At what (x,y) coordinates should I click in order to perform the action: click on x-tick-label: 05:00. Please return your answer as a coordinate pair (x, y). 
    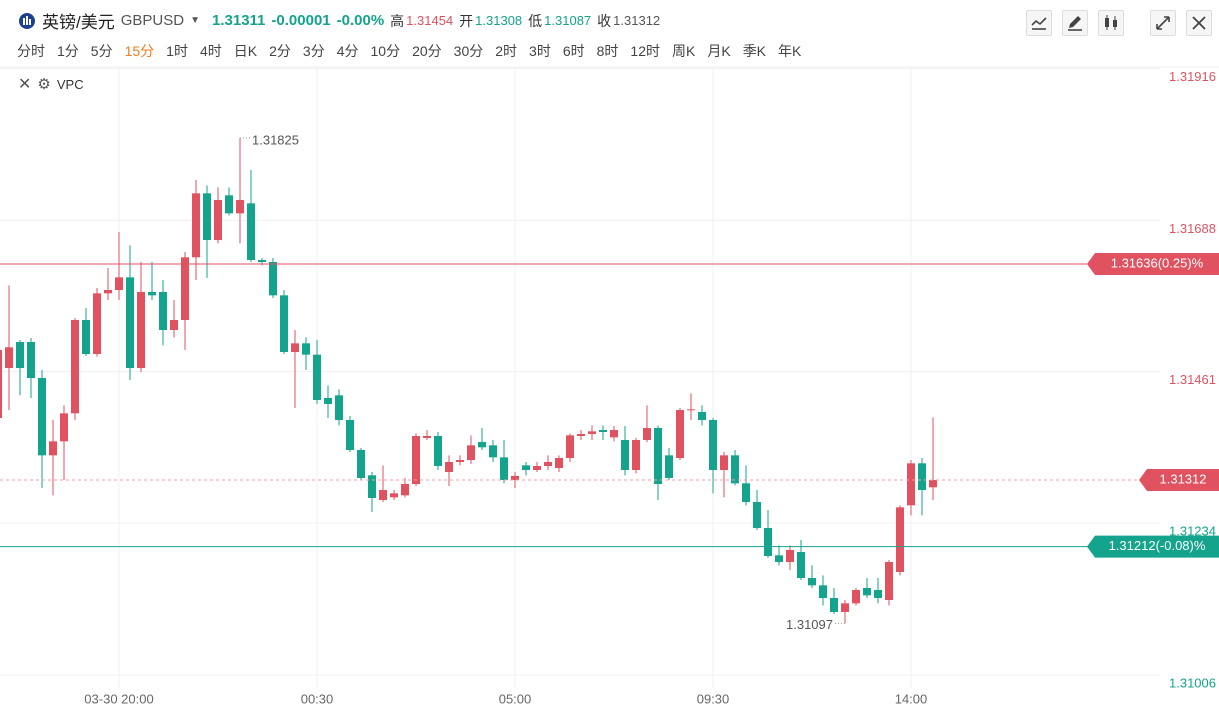
    Looking at the image, I should click on (515, 698).